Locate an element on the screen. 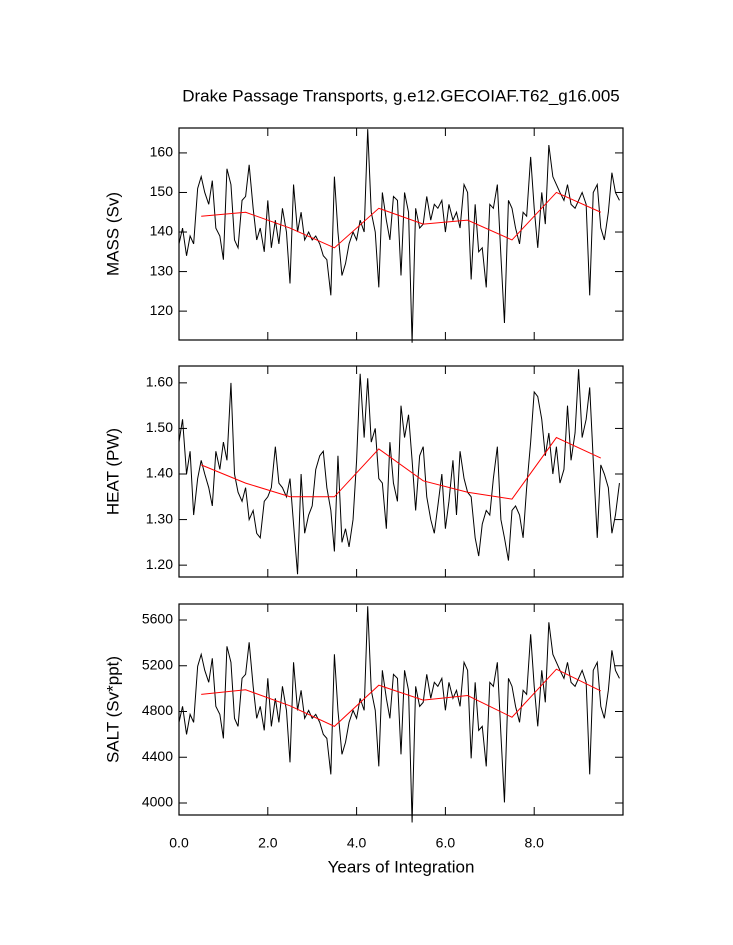  x-axis-label: Years of Integration is located at coordinates (401, 866).